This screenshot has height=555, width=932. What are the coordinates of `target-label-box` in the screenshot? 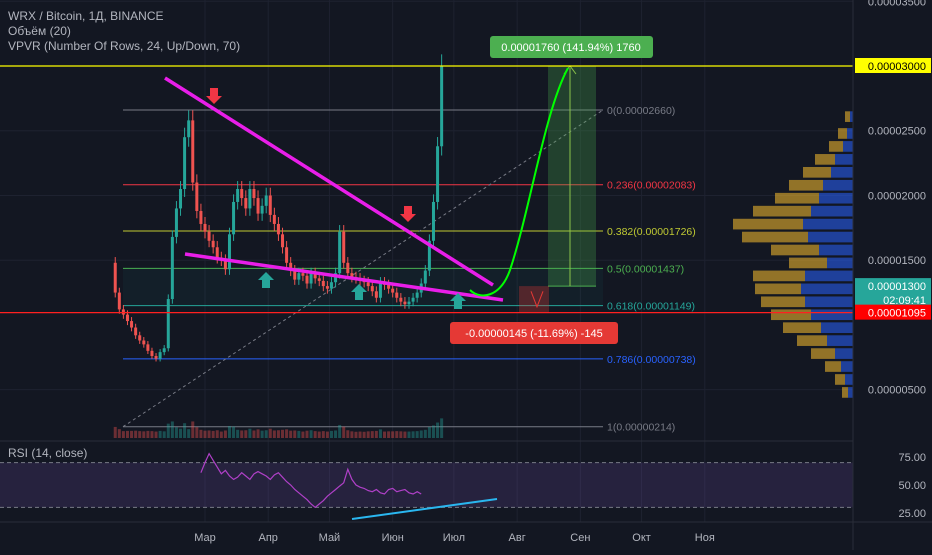 It's located at (571, 47).